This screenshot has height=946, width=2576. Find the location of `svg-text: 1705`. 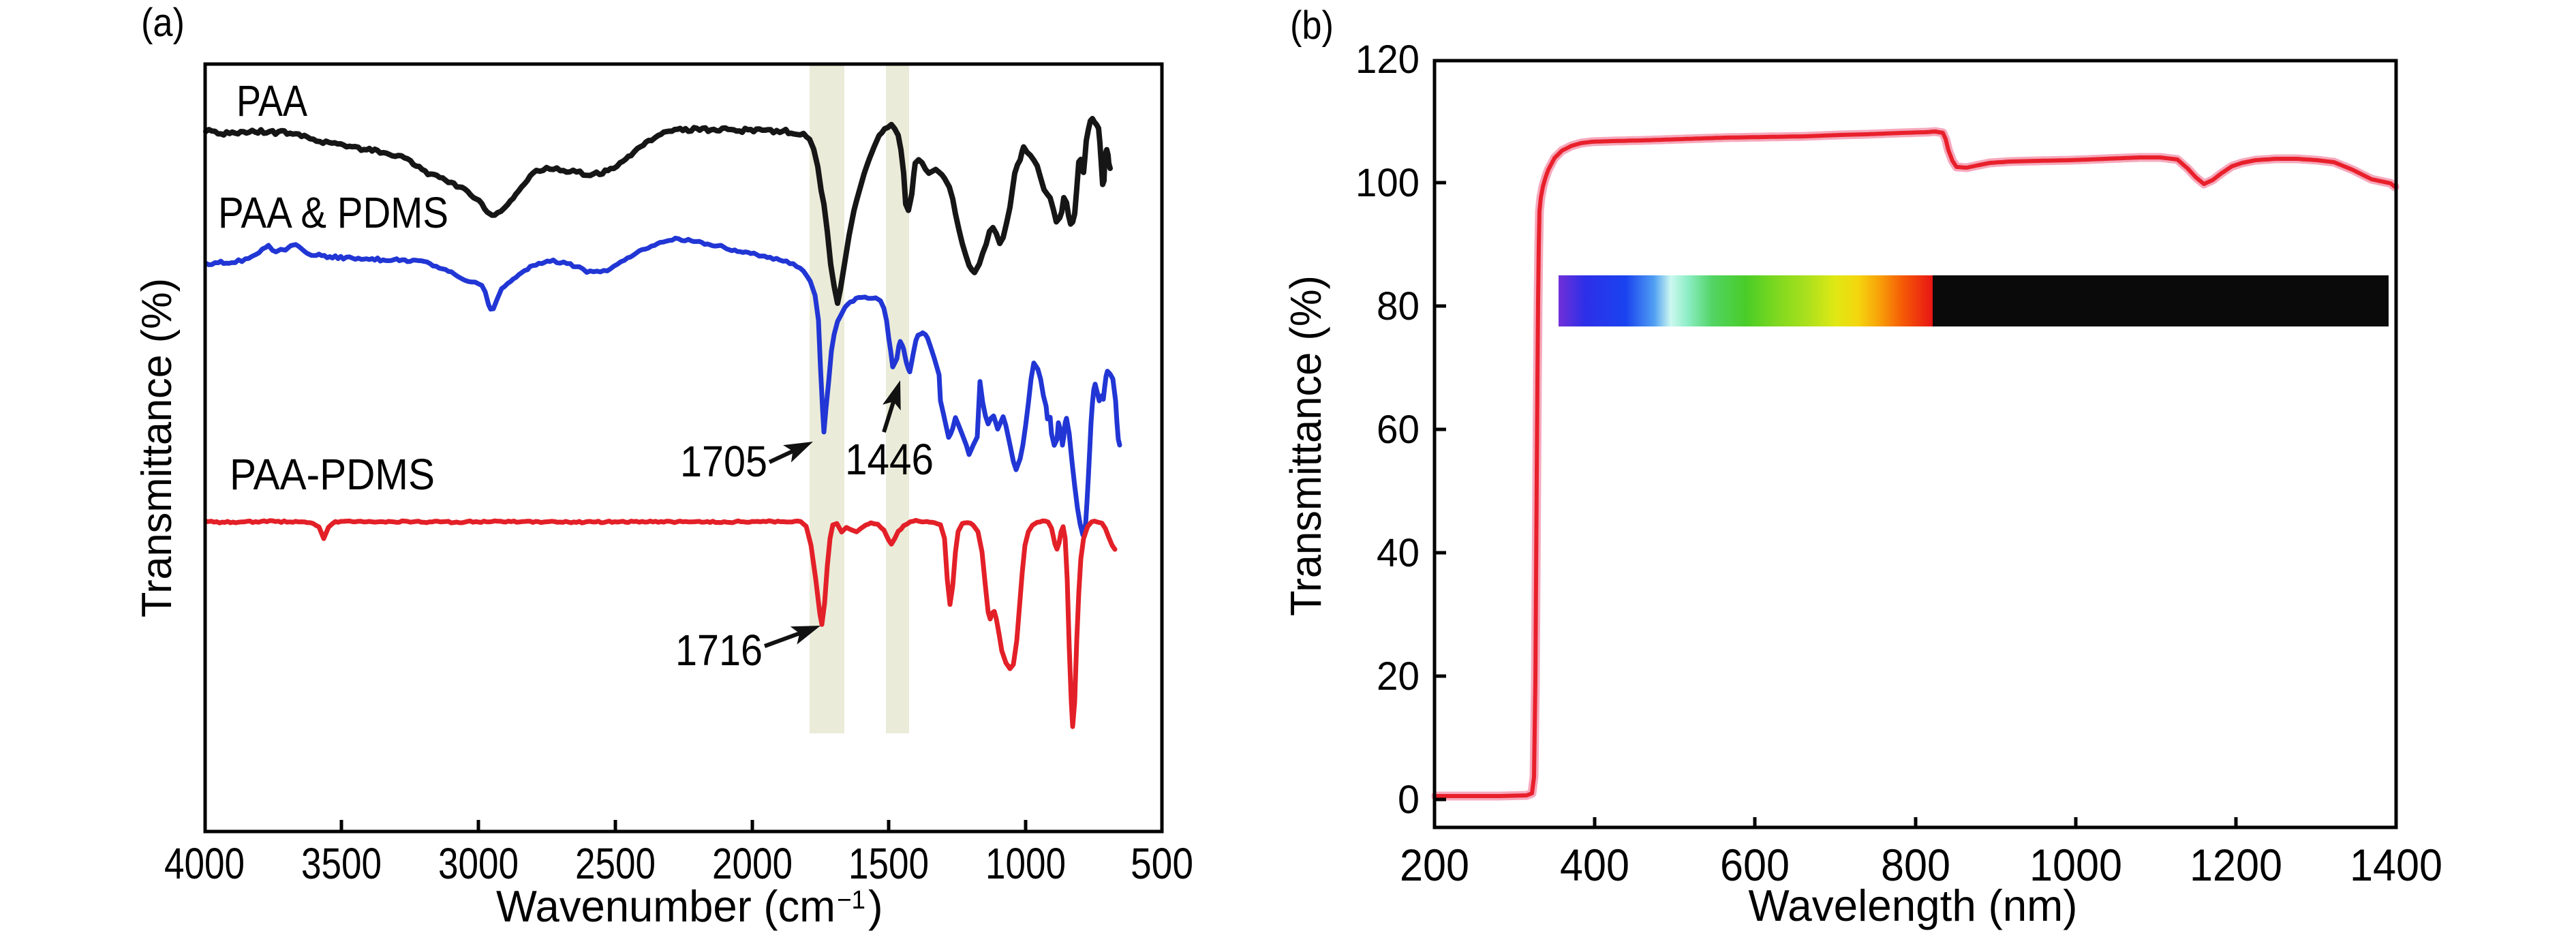

svg-text: 1705 is located at coordinates (723, 461).